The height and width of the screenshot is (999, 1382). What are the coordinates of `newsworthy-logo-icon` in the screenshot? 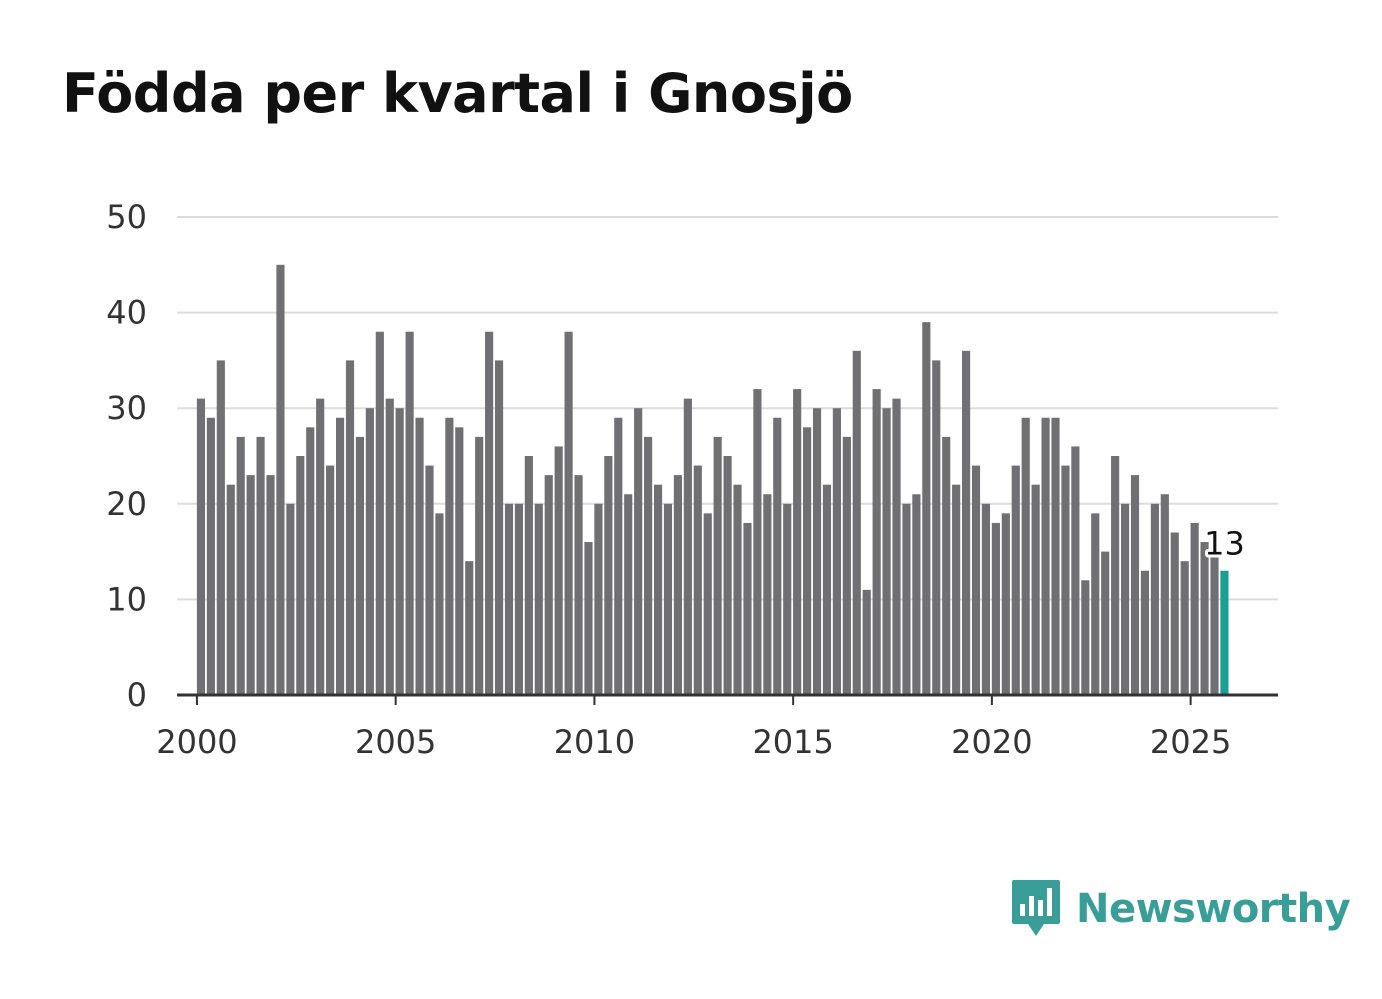 It's located at (1036, 908).